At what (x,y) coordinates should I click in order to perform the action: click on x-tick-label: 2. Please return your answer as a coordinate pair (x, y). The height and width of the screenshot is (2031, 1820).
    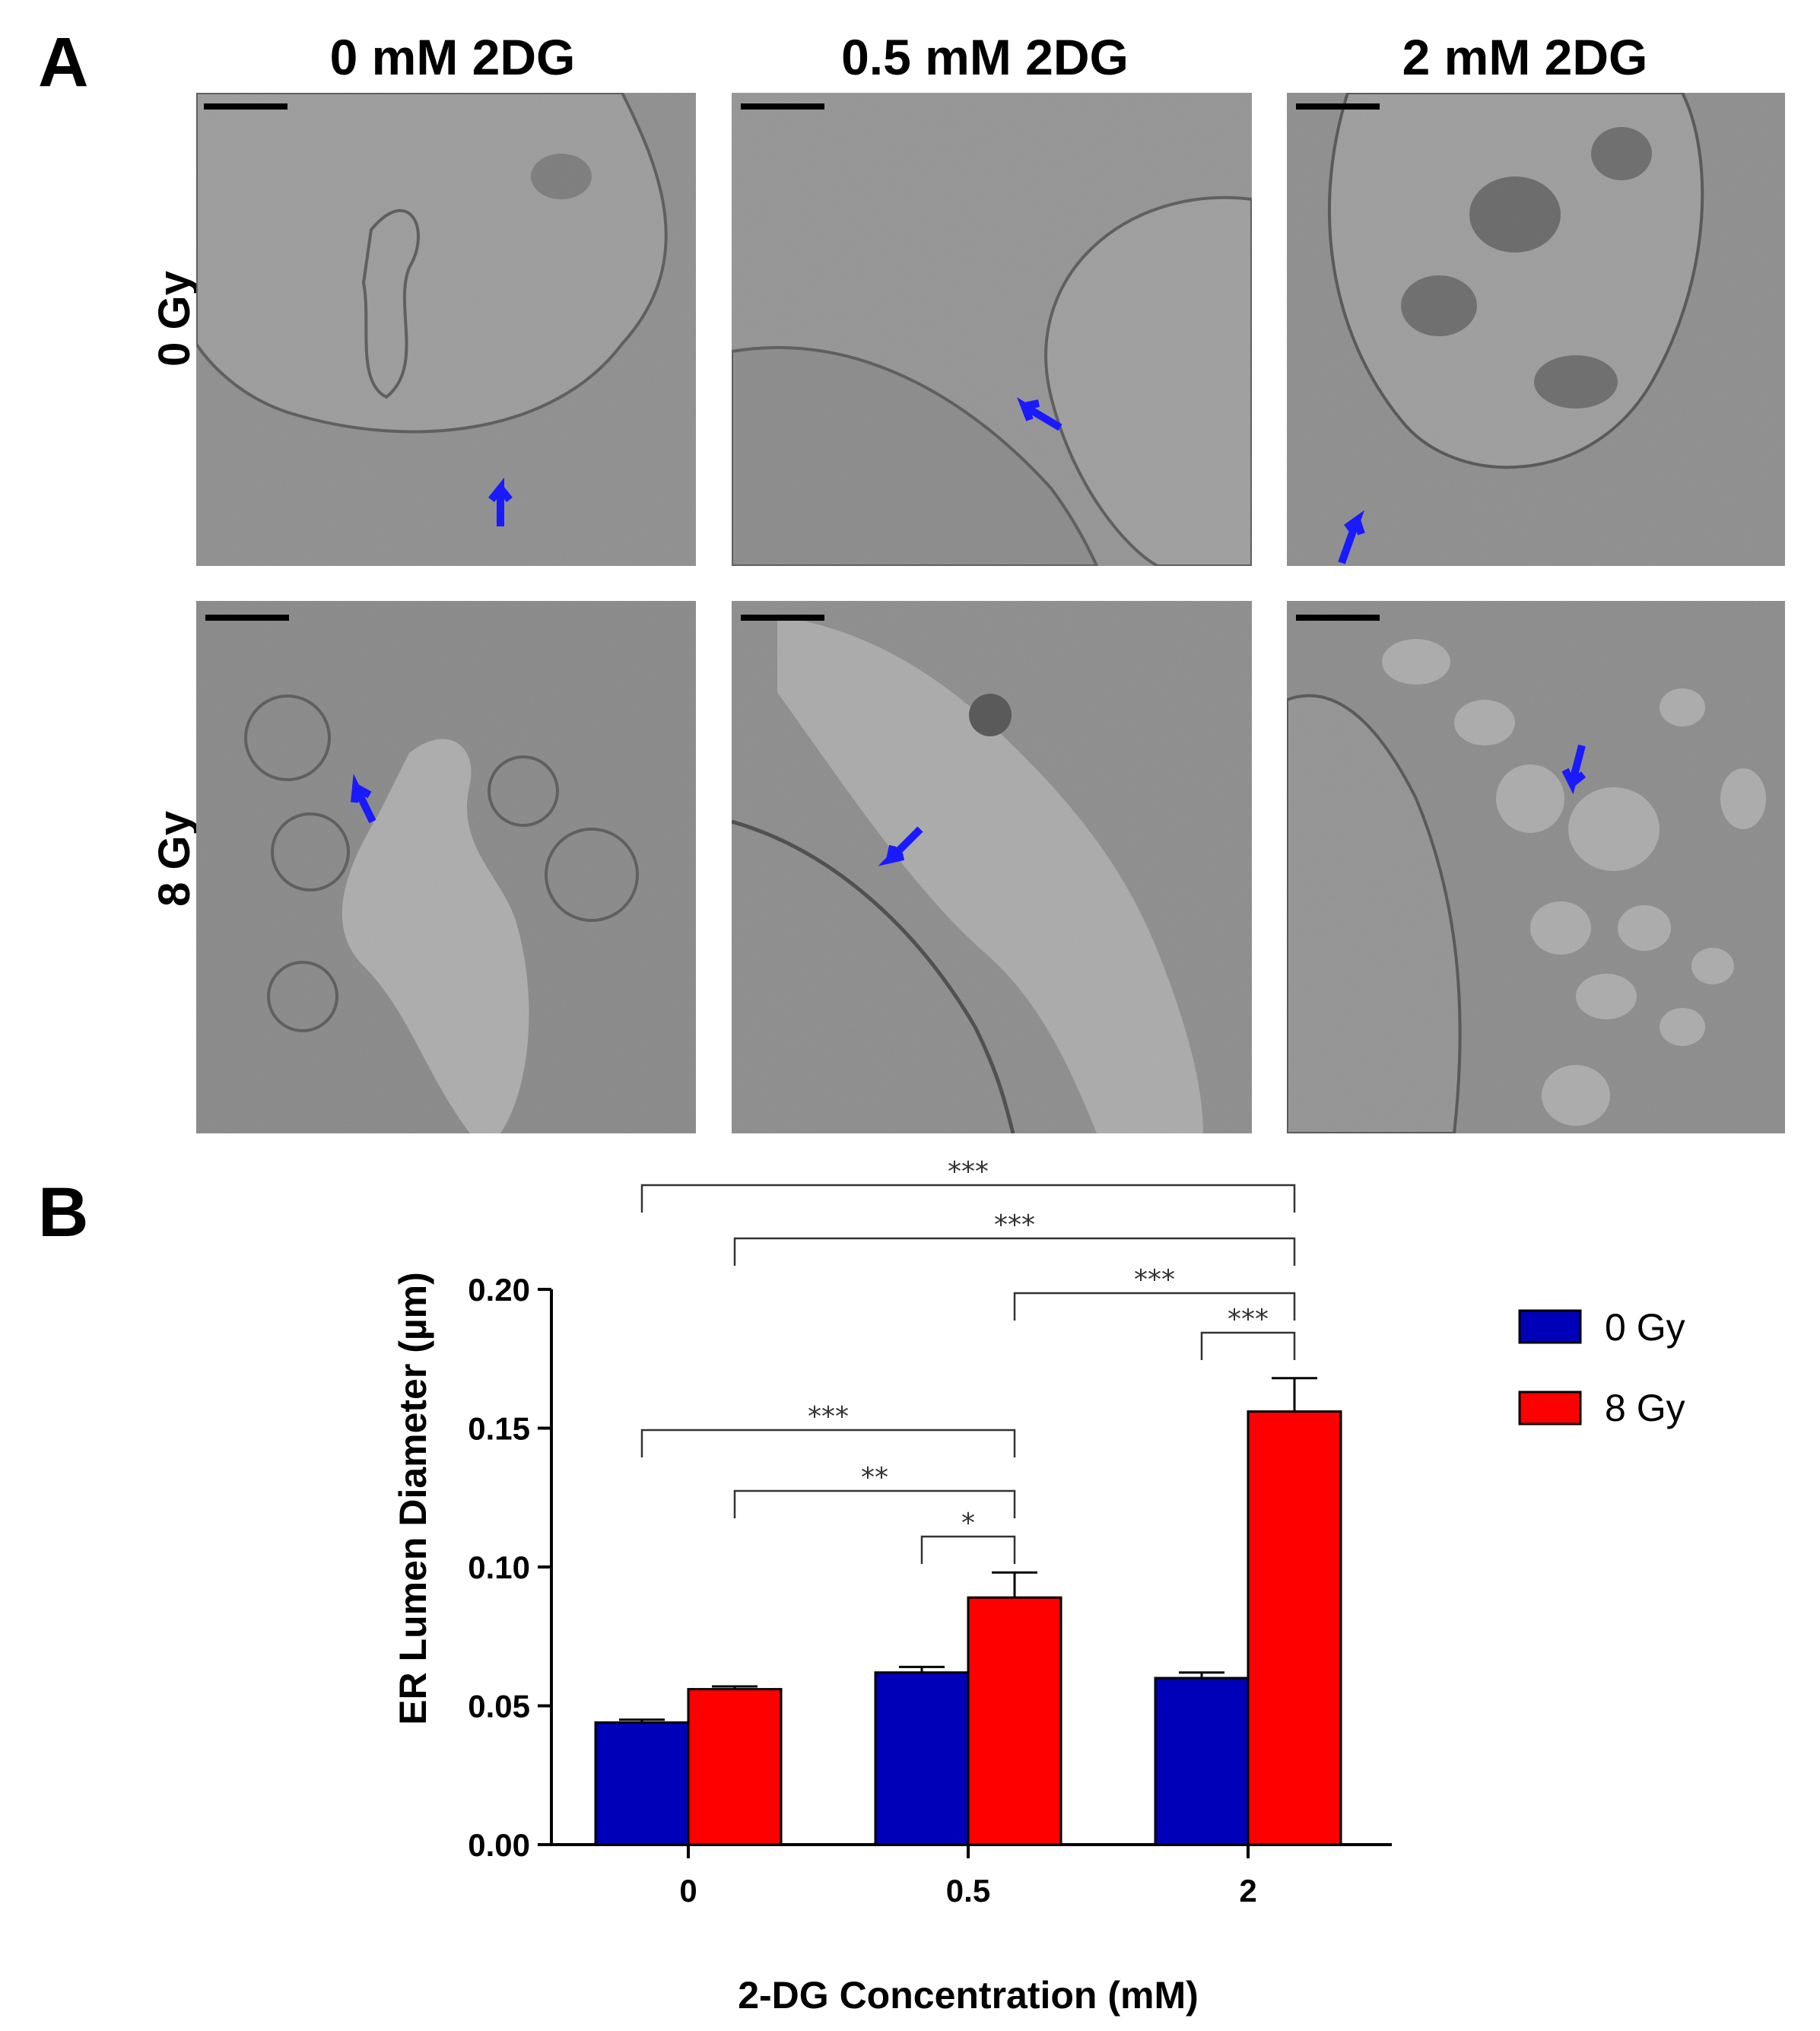
    Looking at the image, I should click on (1247, 1891).